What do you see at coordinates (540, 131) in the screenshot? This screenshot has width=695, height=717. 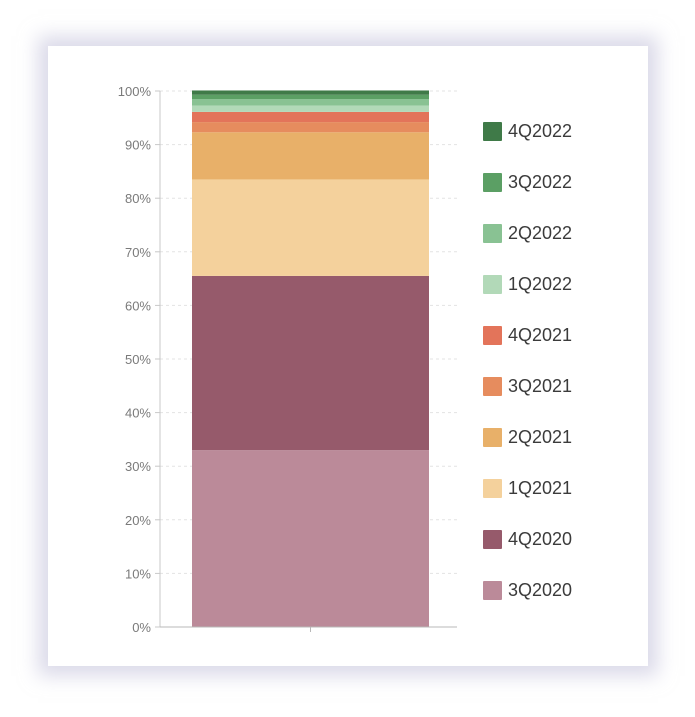 I see `legend-label: 4Q2022` at bounding box center [540, 131].